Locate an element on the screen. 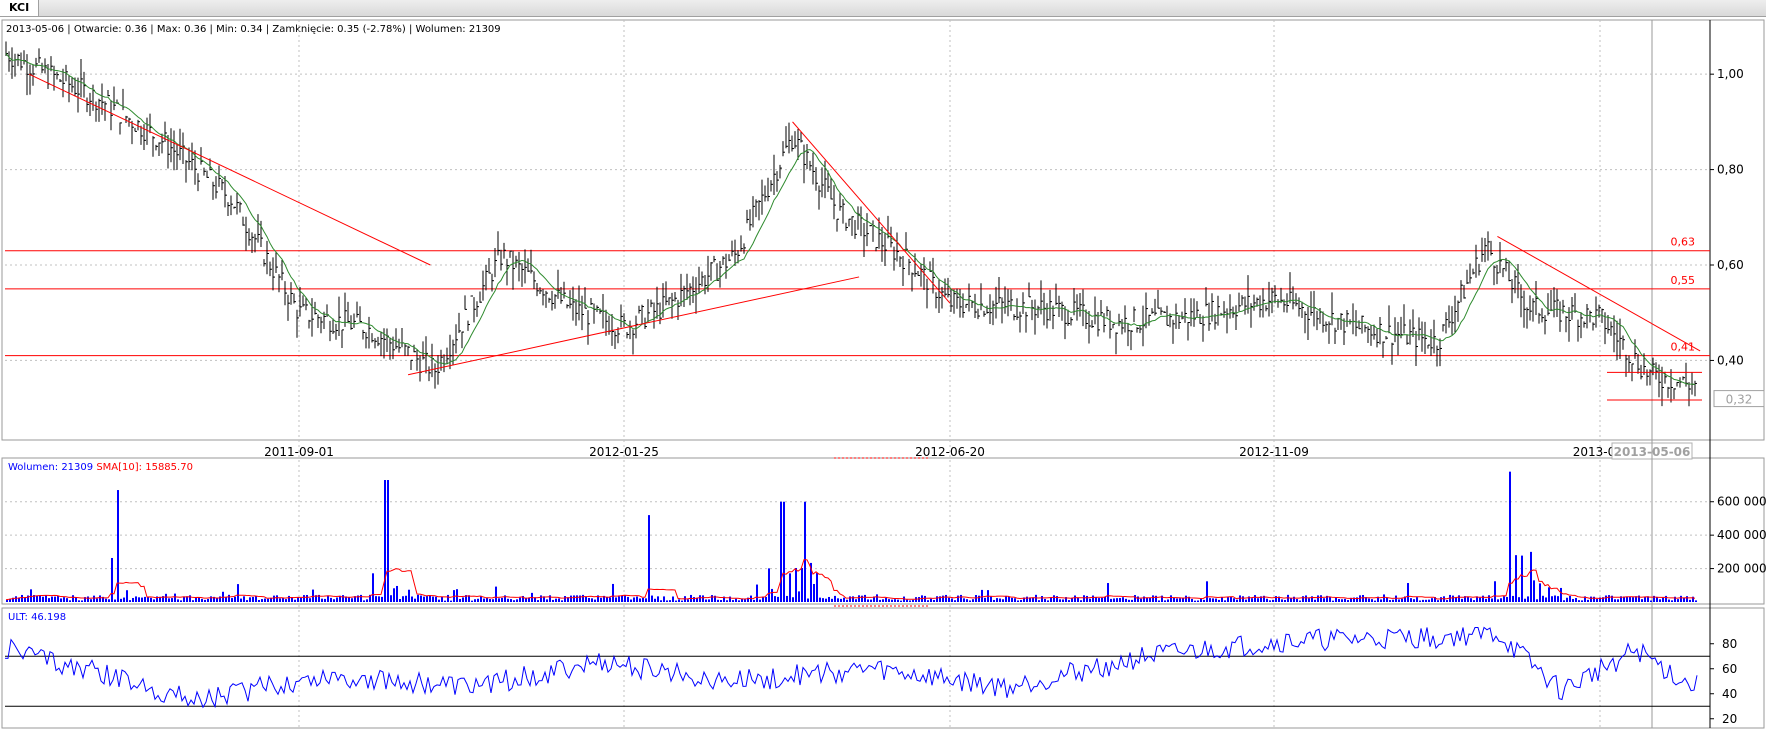 The width and height of the screenshot is (1766, 731). y-tick-label: 1,00 is located at coordinates (1730, 74).